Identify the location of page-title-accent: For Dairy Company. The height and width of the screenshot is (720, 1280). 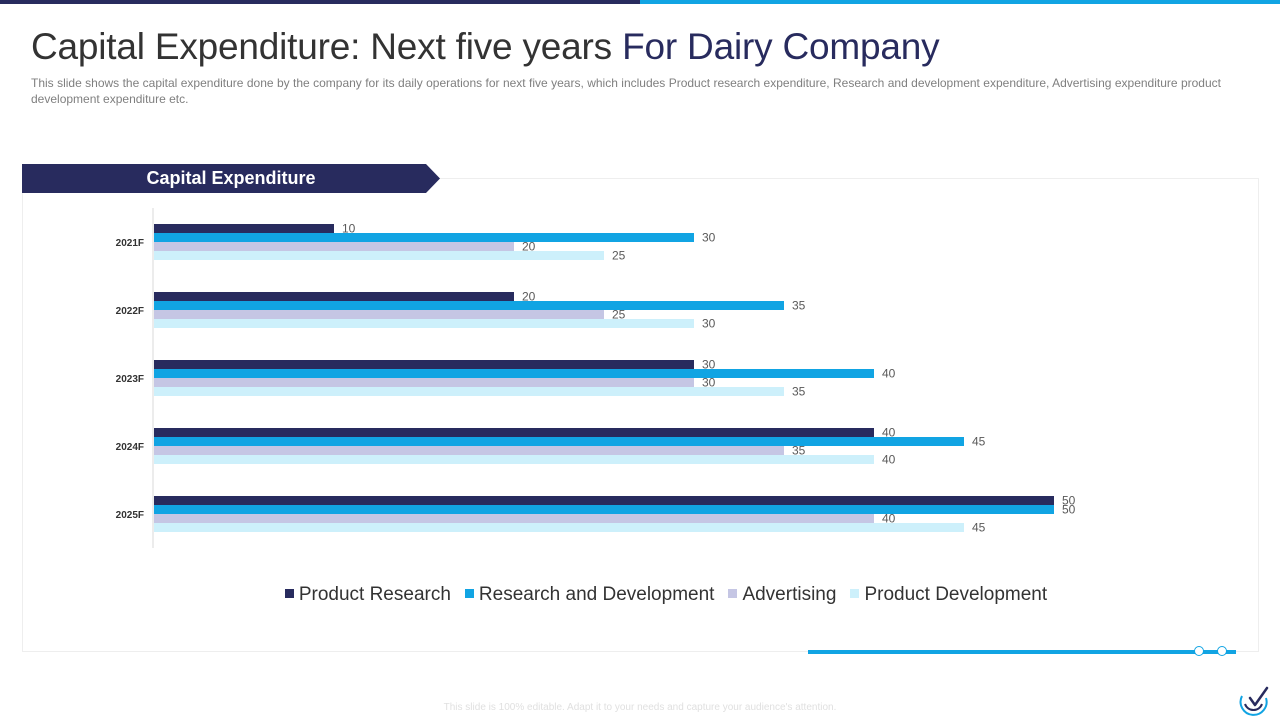
(781, 46).